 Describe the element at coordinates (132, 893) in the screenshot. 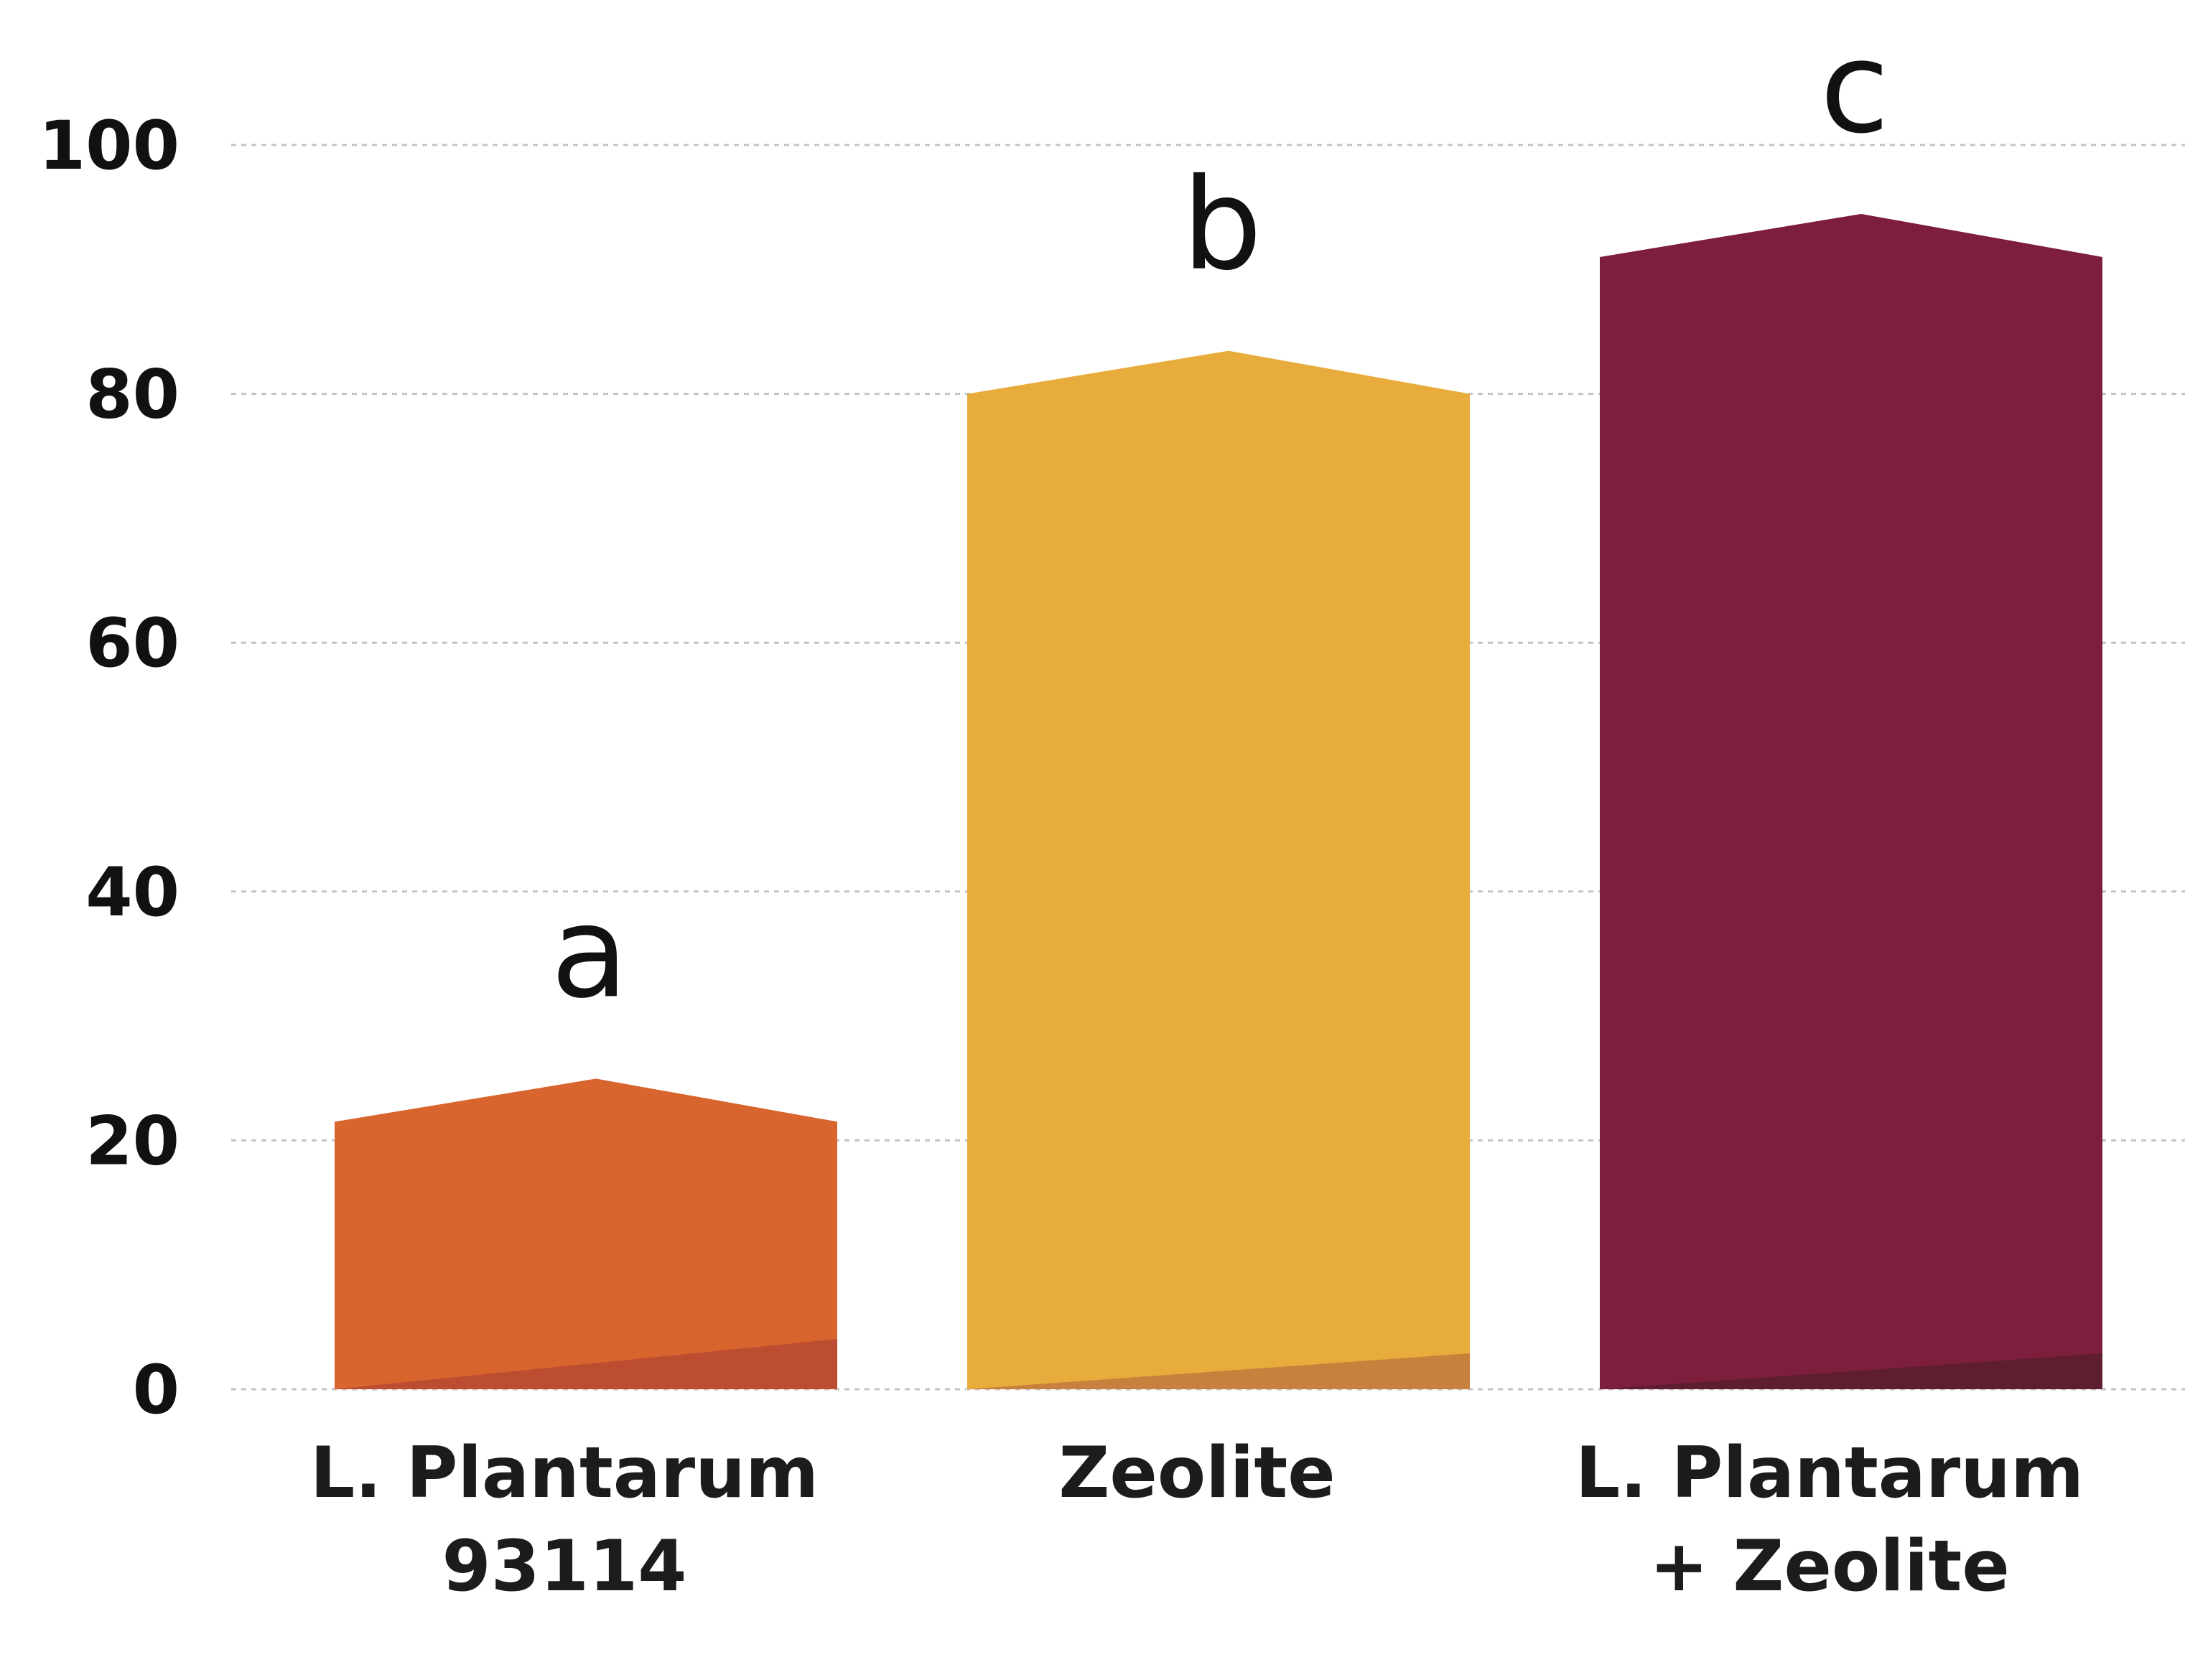

I see `y-tick-label: 40` at that location.